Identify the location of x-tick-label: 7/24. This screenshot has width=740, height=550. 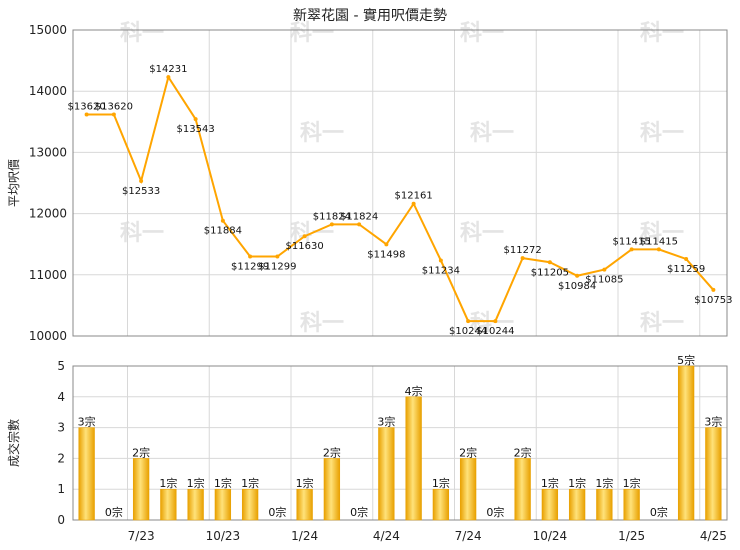
(468, 536).